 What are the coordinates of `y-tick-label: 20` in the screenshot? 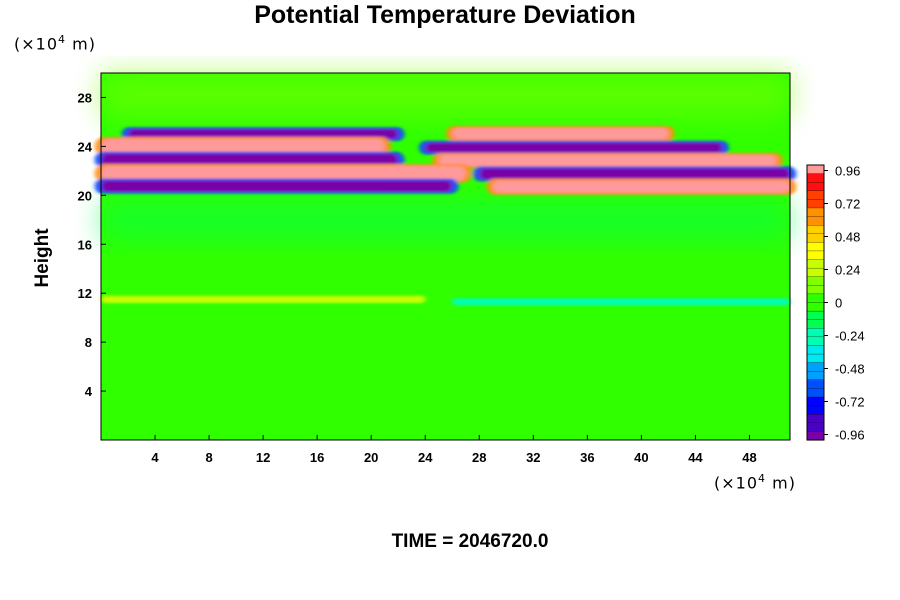 It's located at (85, 195).